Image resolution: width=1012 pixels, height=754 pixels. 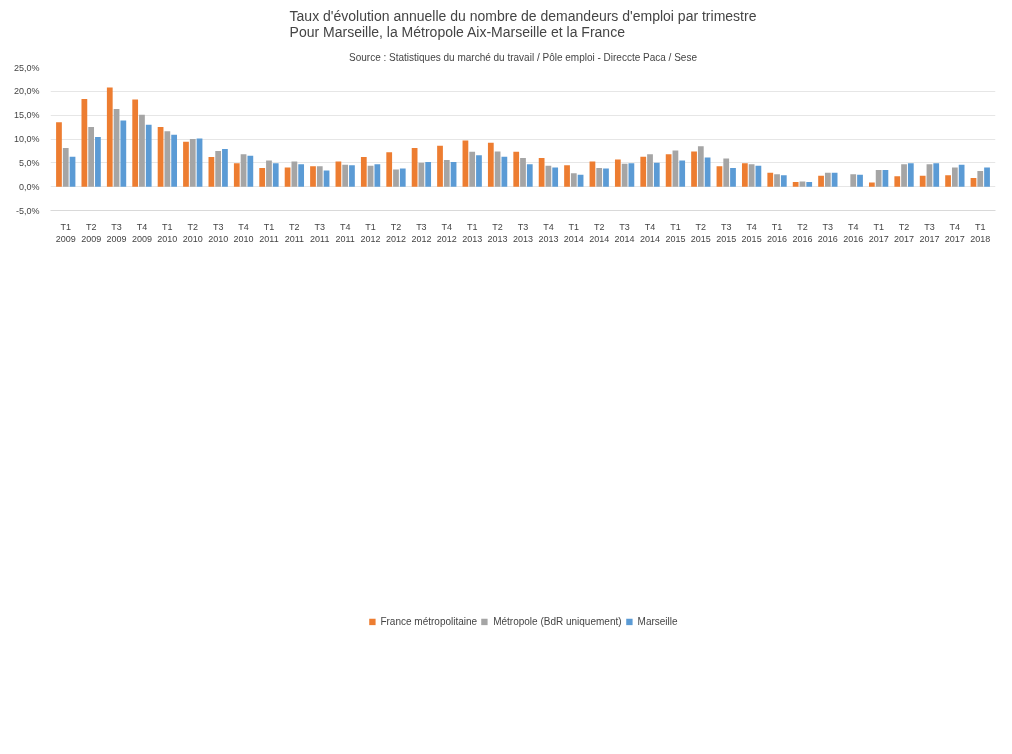 I want to click on x-tick-label: T4 2016, so click(x=853, y=232).